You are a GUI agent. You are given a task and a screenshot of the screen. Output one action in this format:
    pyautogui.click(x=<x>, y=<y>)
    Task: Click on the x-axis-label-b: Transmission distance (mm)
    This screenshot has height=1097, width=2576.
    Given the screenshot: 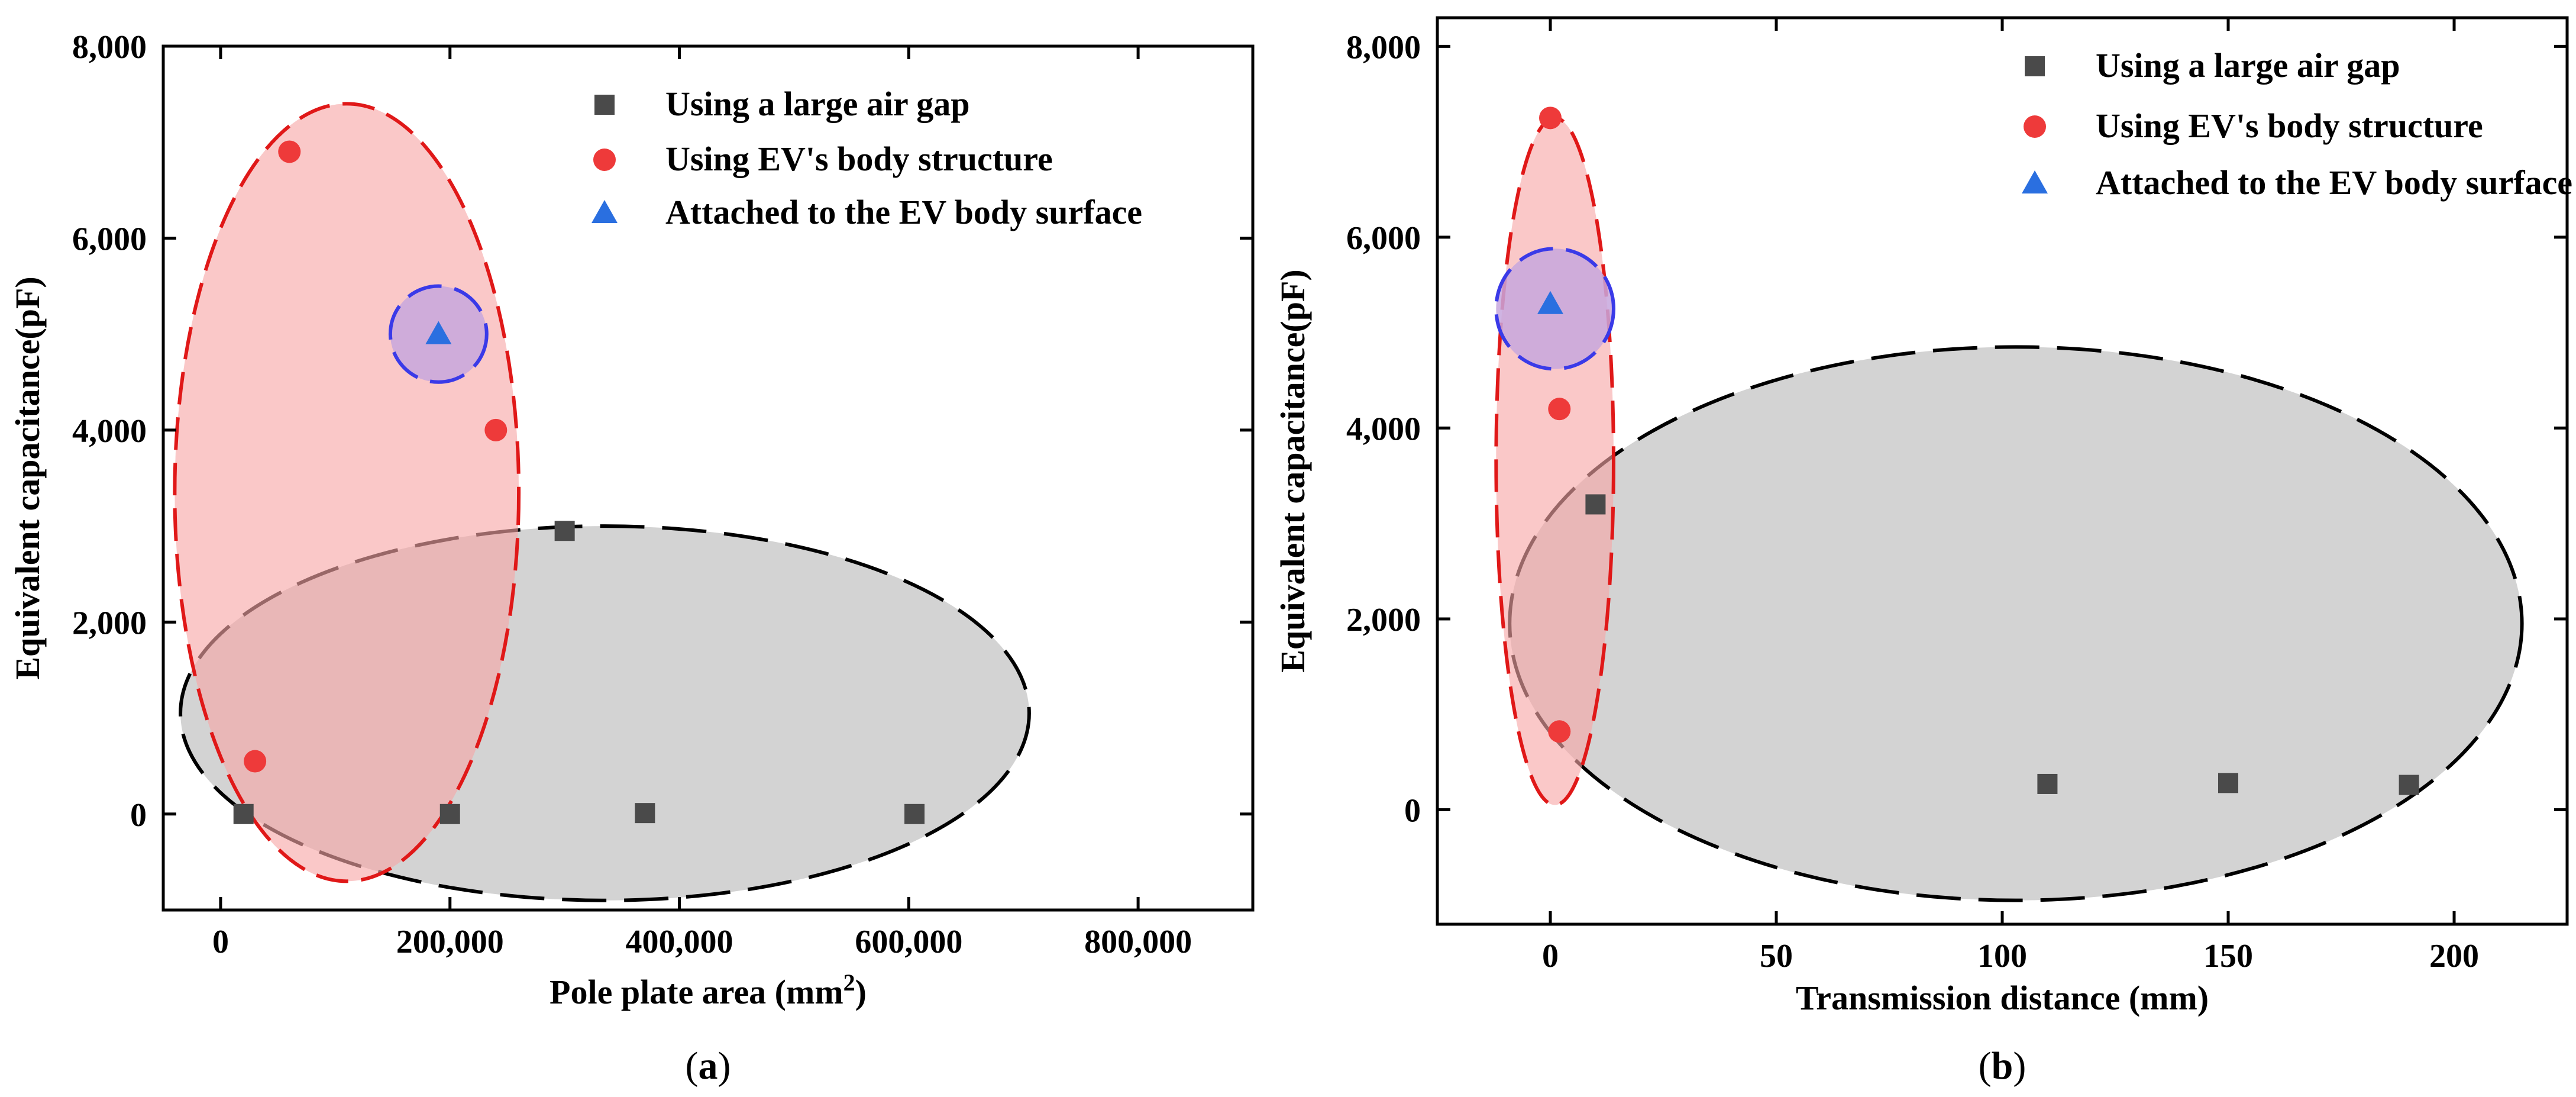 What is the action you would take?
    pyautogui.click(x=2002, y=998)
    